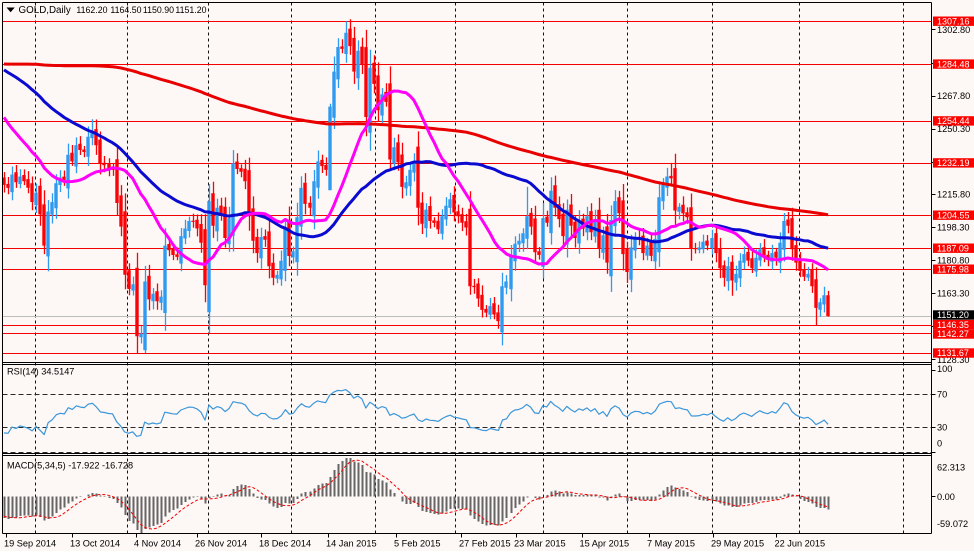 The width and height of the screenshot is (974, 556). I want to click on svg-text: 1307.16, so click(953, 21).